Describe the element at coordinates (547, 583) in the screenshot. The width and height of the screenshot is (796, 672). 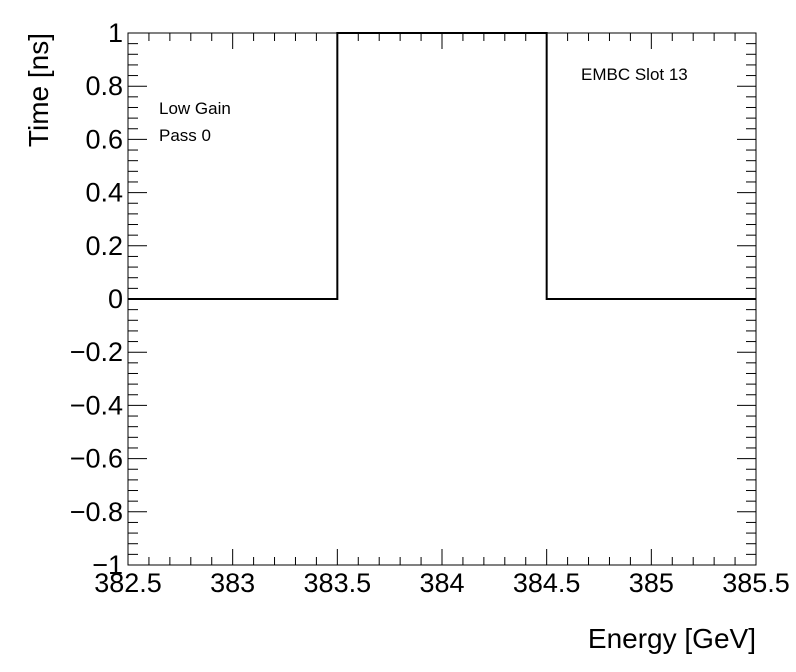
I see `x-tick-label: 384.5` at that location.